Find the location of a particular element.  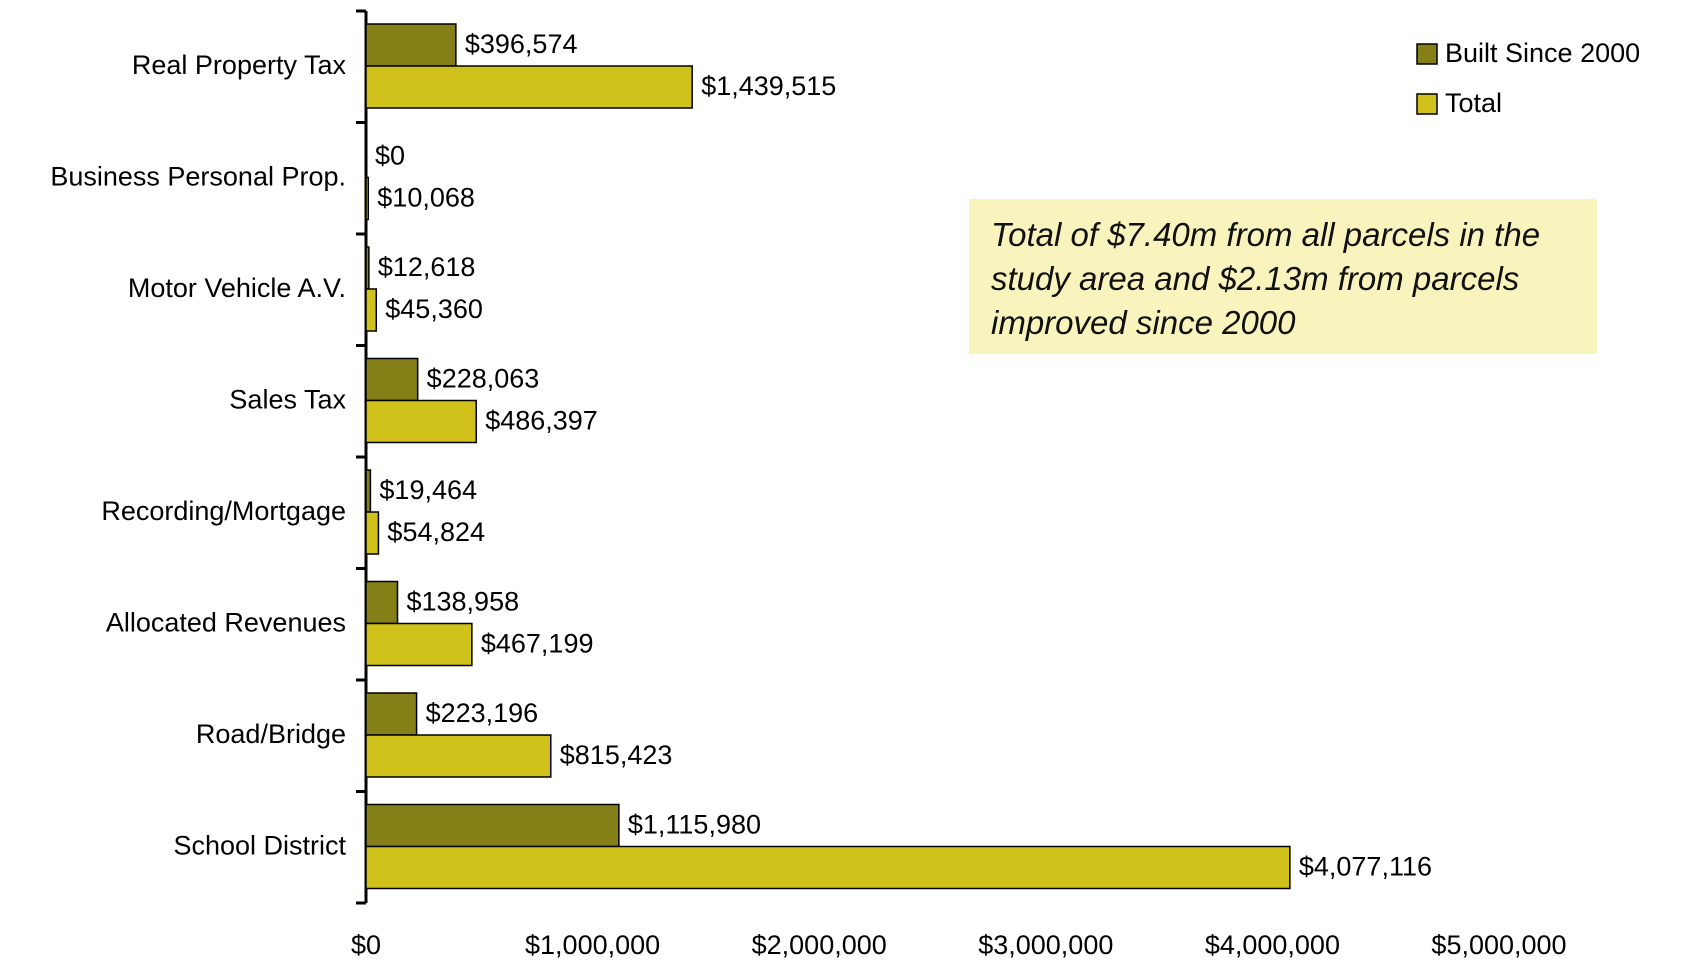

y-tick-label: Motor Vehicle A.V. is located at coordinates (237, 288).